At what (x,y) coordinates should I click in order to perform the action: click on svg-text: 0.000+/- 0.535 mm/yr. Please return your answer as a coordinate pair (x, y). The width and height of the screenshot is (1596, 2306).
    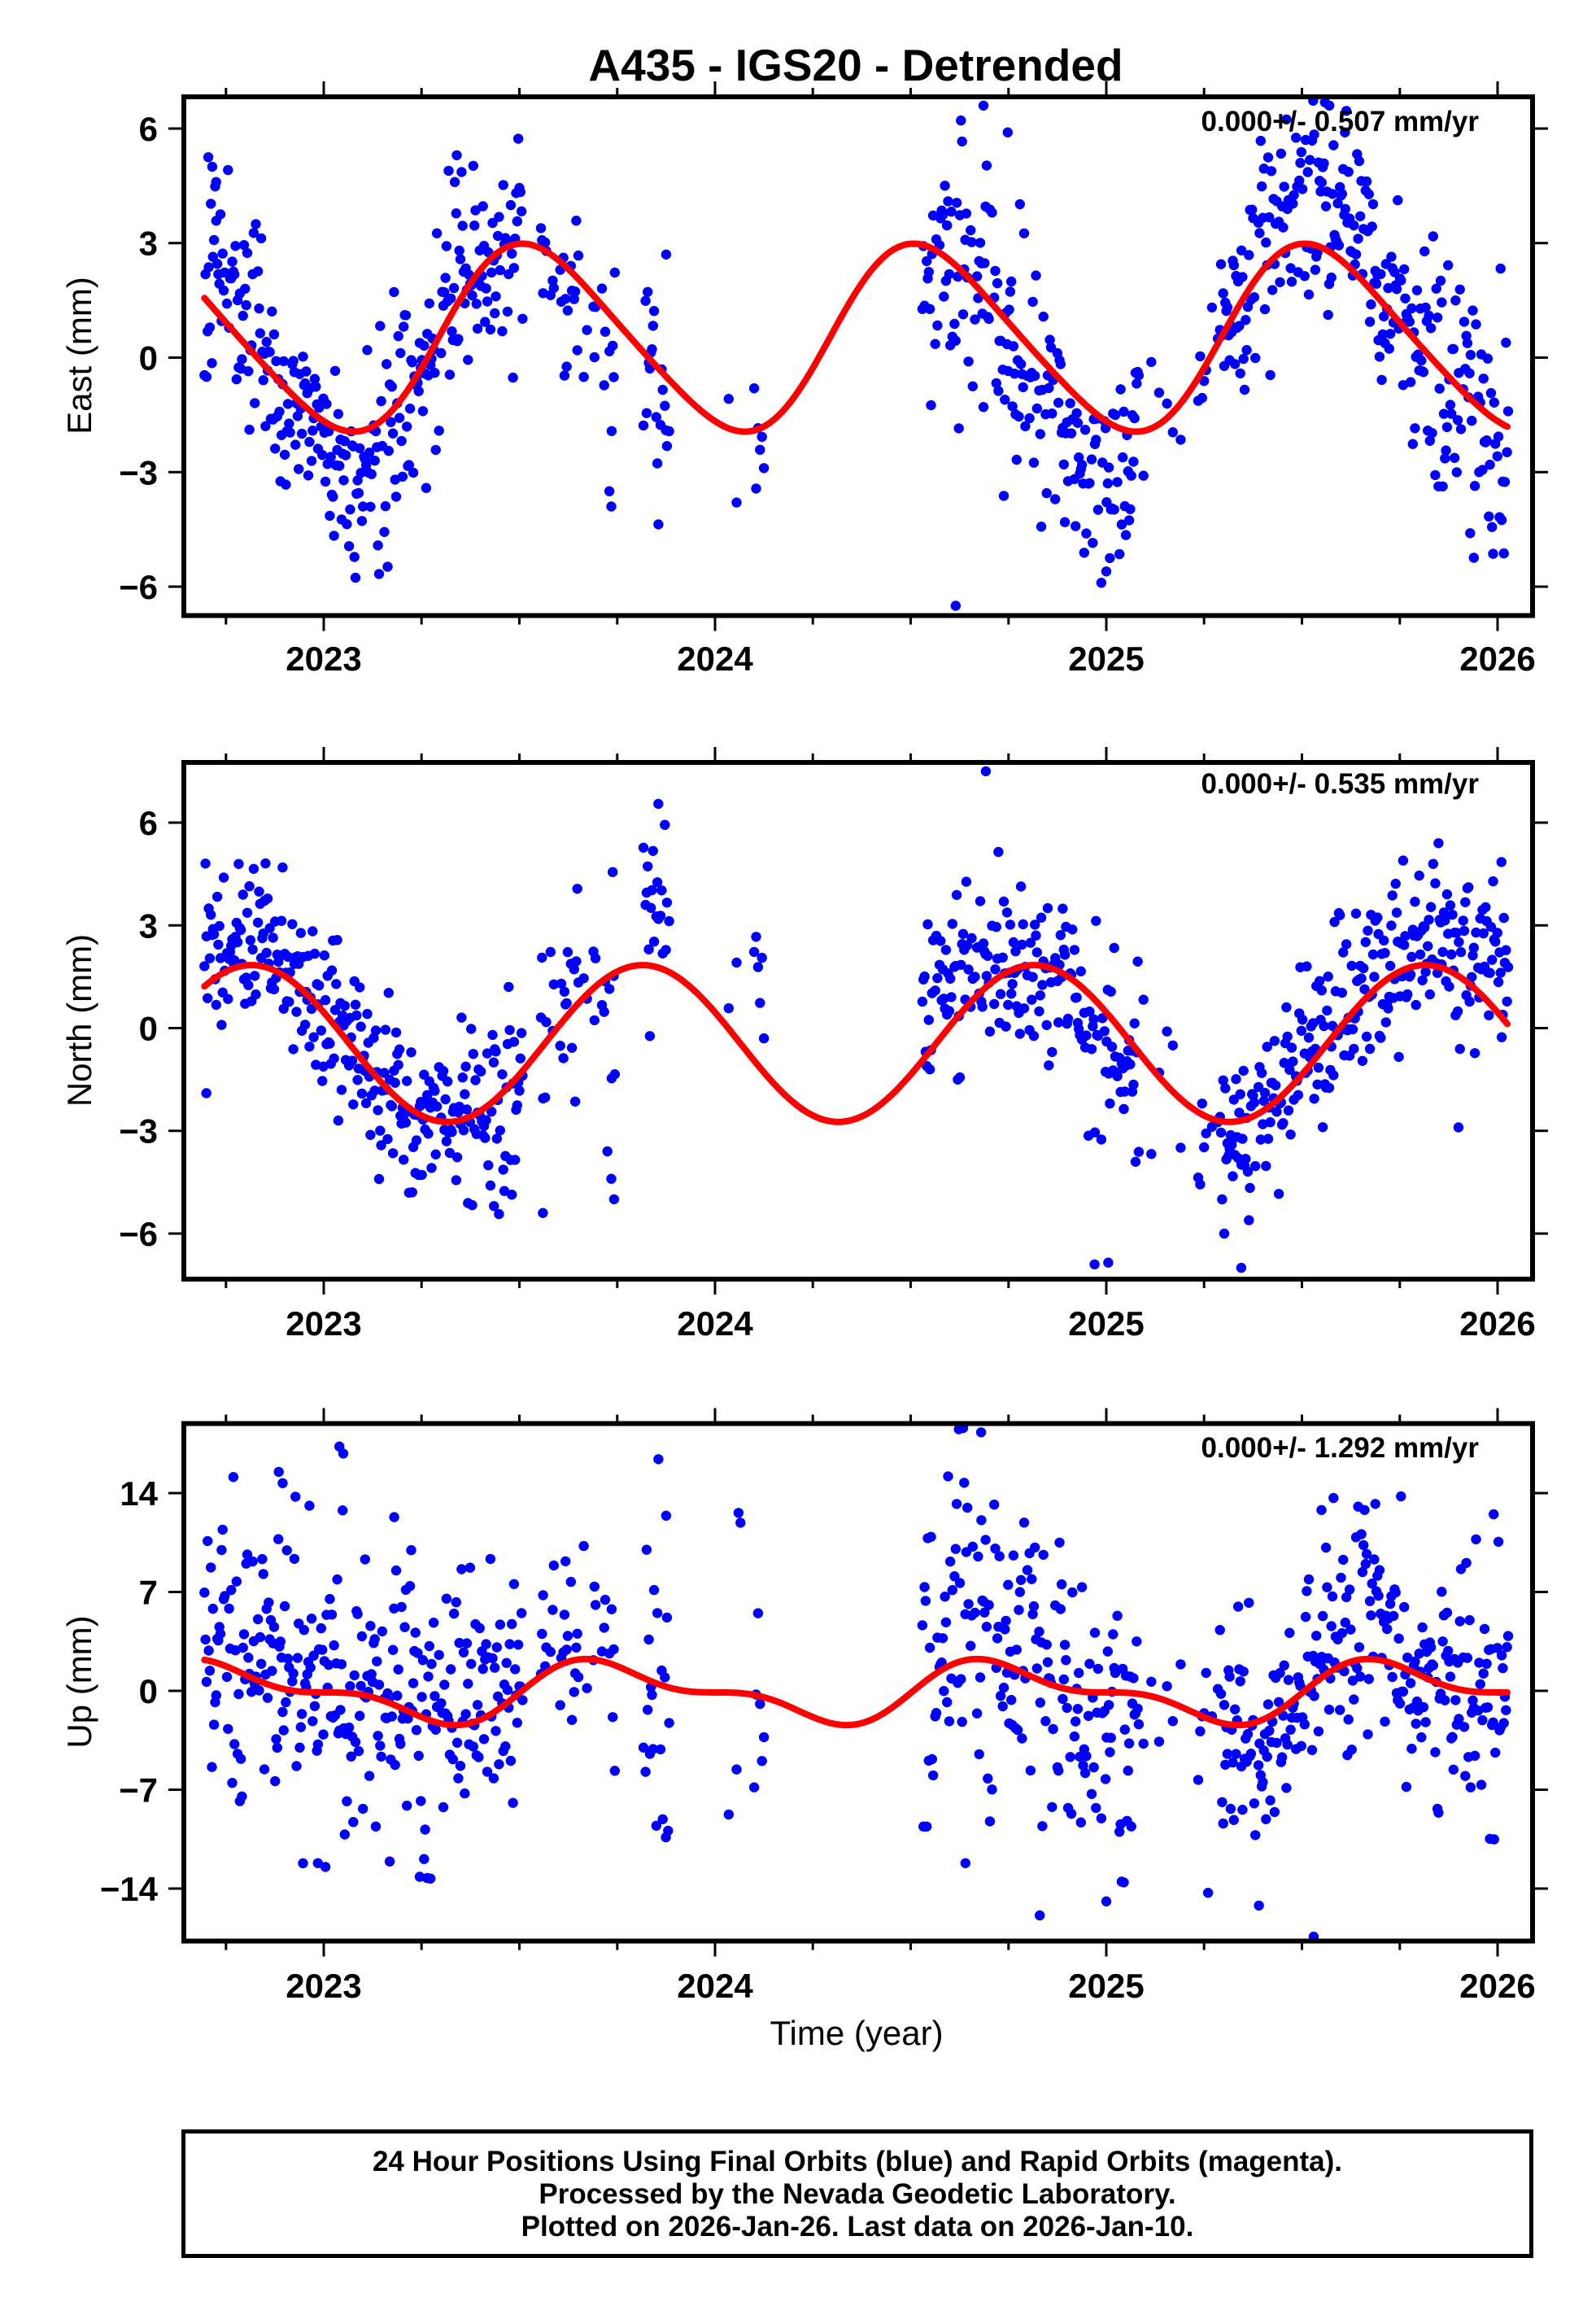
    Looking at the image, I should click on (1340, 784).